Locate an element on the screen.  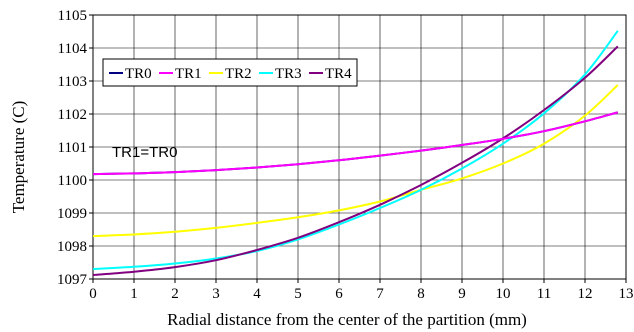
x-tick-label: 9 is located at coordinates (462, 294).